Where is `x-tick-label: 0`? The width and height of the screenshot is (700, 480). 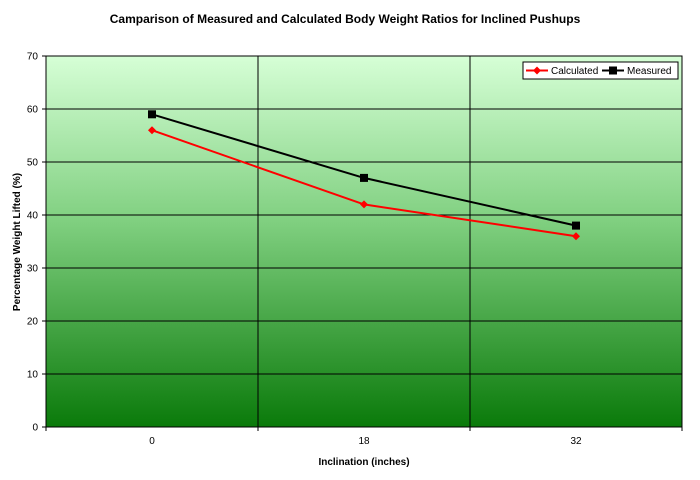
x-tick-label: 0 is located at coordinates (152, 441).